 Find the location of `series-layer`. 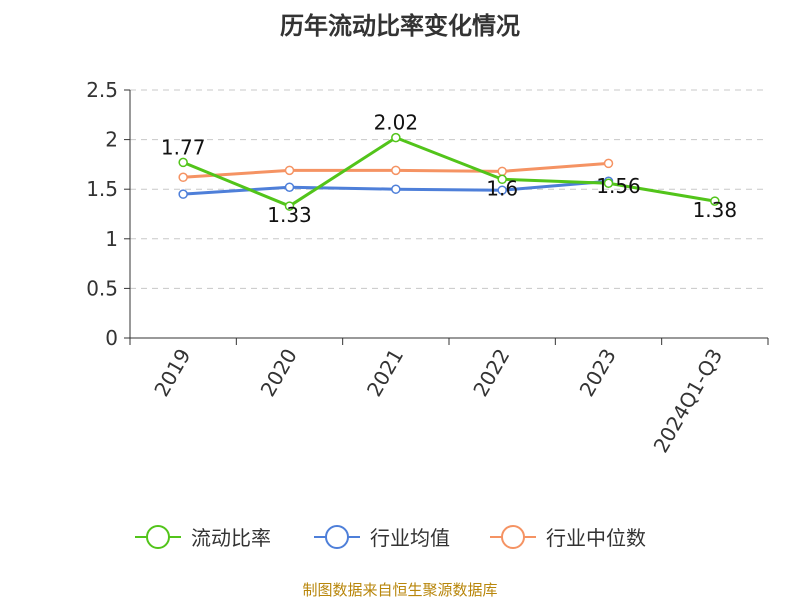

series-layer is located at coordinates (449, 171).